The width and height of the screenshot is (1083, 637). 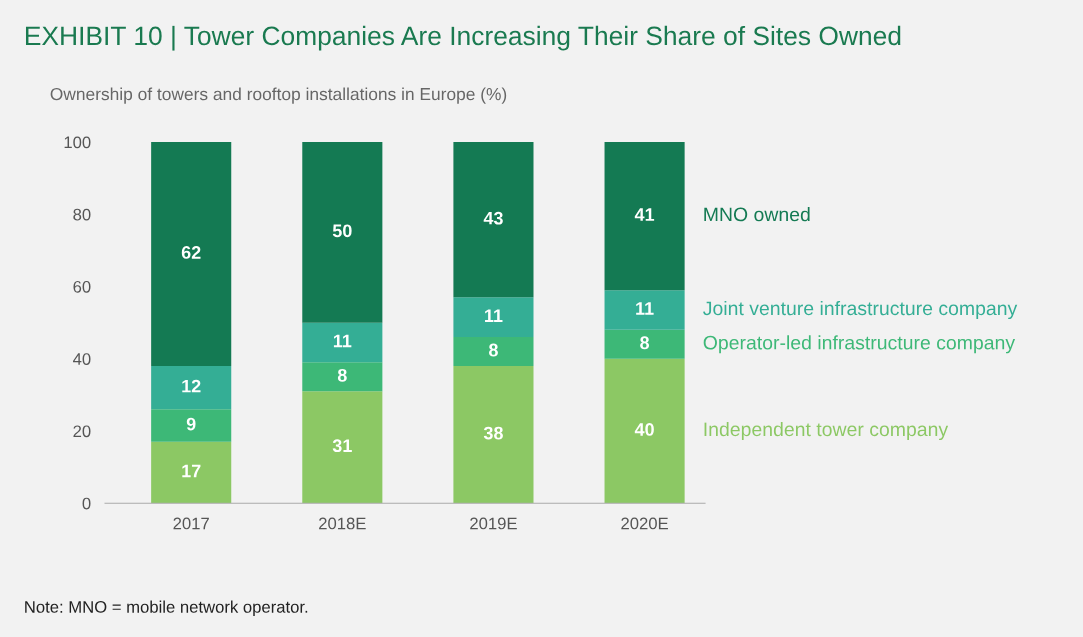 I want to click on chart-title: EXHIBIT 10 | Tower Companies Are Increasing Their Share of Sites Owned, so click(x=463, y=38).